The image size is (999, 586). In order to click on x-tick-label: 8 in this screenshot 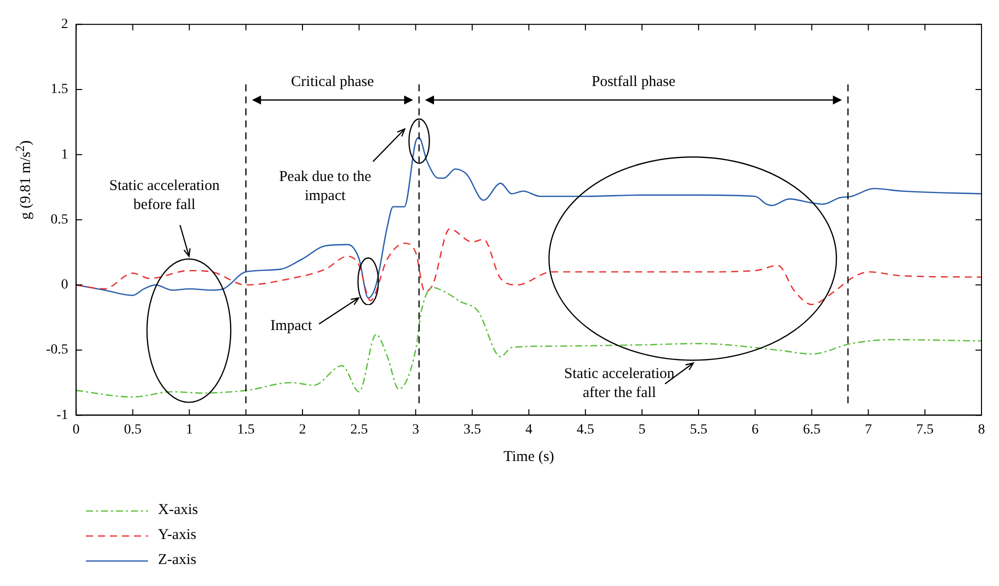, I will do `click(981, 430)`.